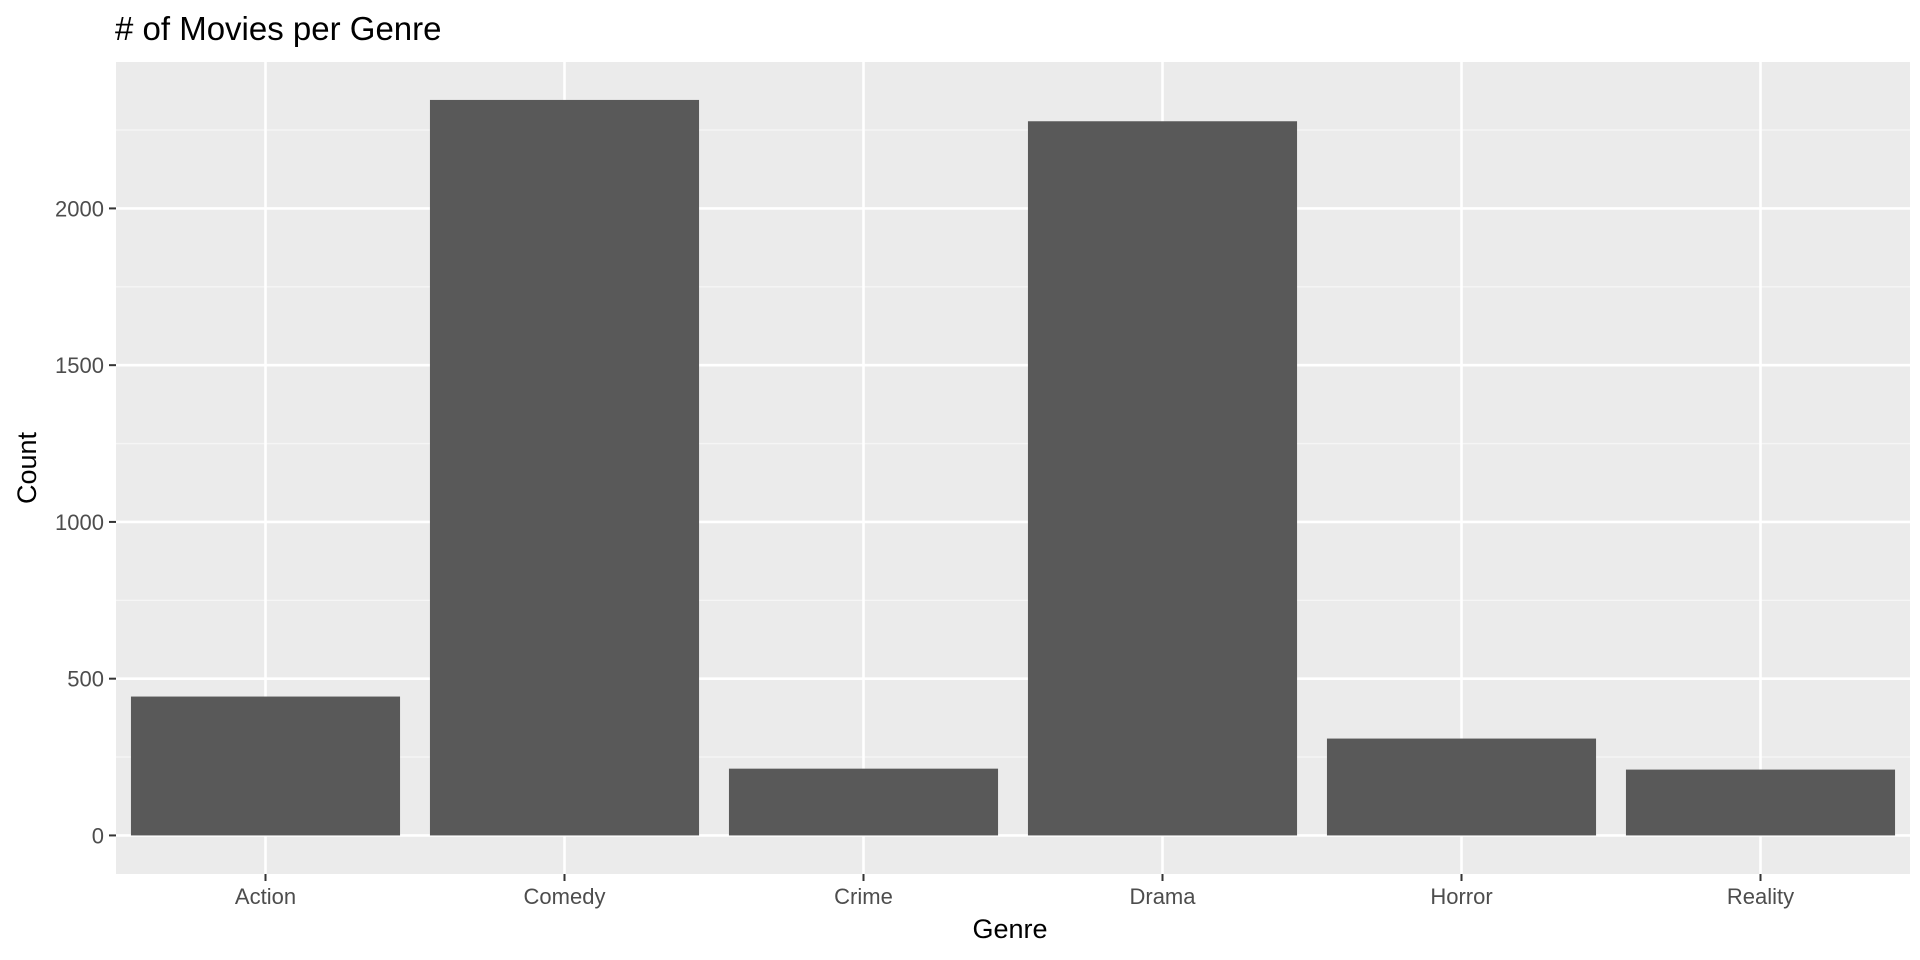 This screenshot has height=960, width=1920. What do you see at coordinates (1760, 802) in the screenshot?
I see `bar-reality` at bounding box center [1760, 802].